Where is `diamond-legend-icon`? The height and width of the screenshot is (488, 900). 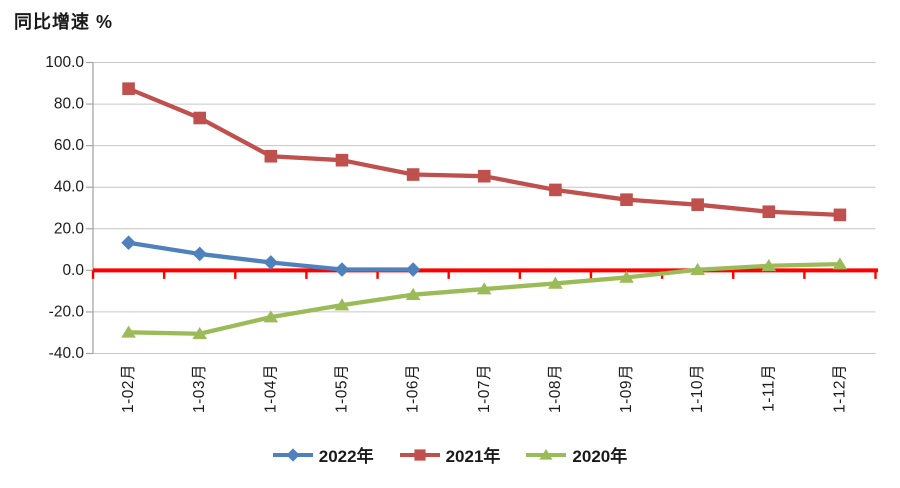
diamond-legend-icon is located at coordinates (292, 454).